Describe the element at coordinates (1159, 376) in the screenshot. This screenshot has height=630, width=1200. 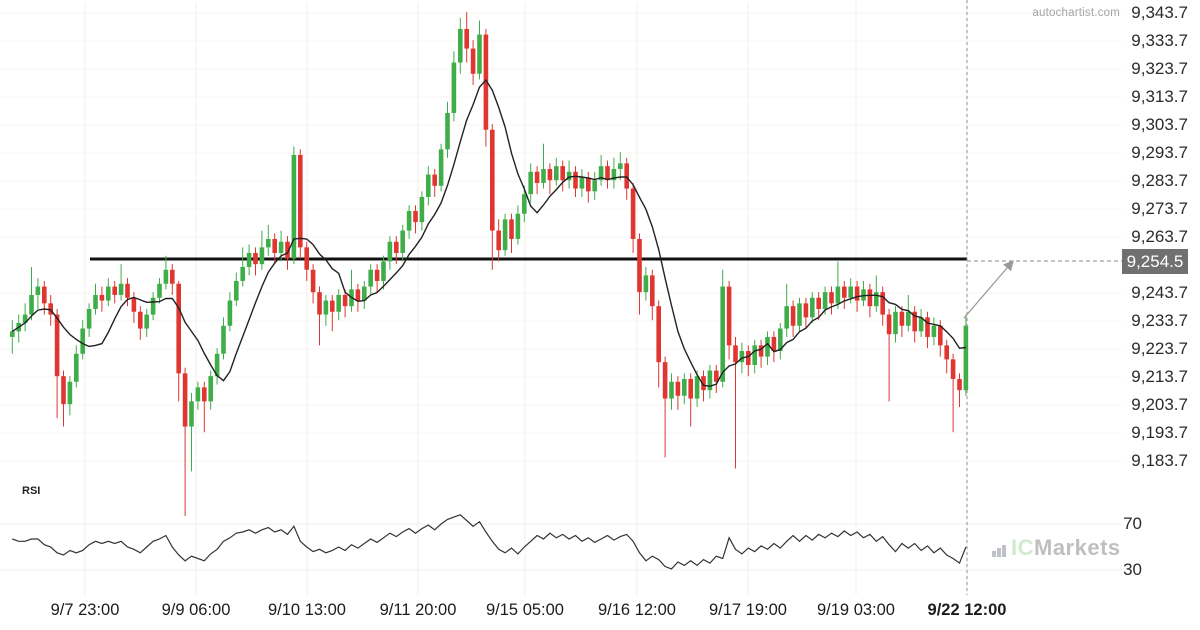
I see `price-axis-label: 9,213.7` at that location.